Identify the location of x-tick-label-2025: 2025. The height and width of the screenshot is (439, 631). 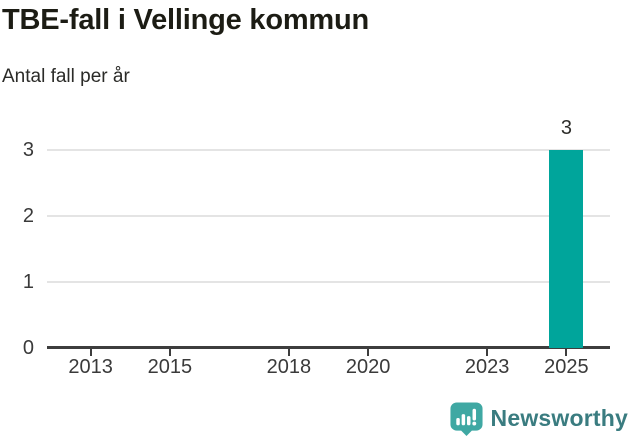
(566, 367).